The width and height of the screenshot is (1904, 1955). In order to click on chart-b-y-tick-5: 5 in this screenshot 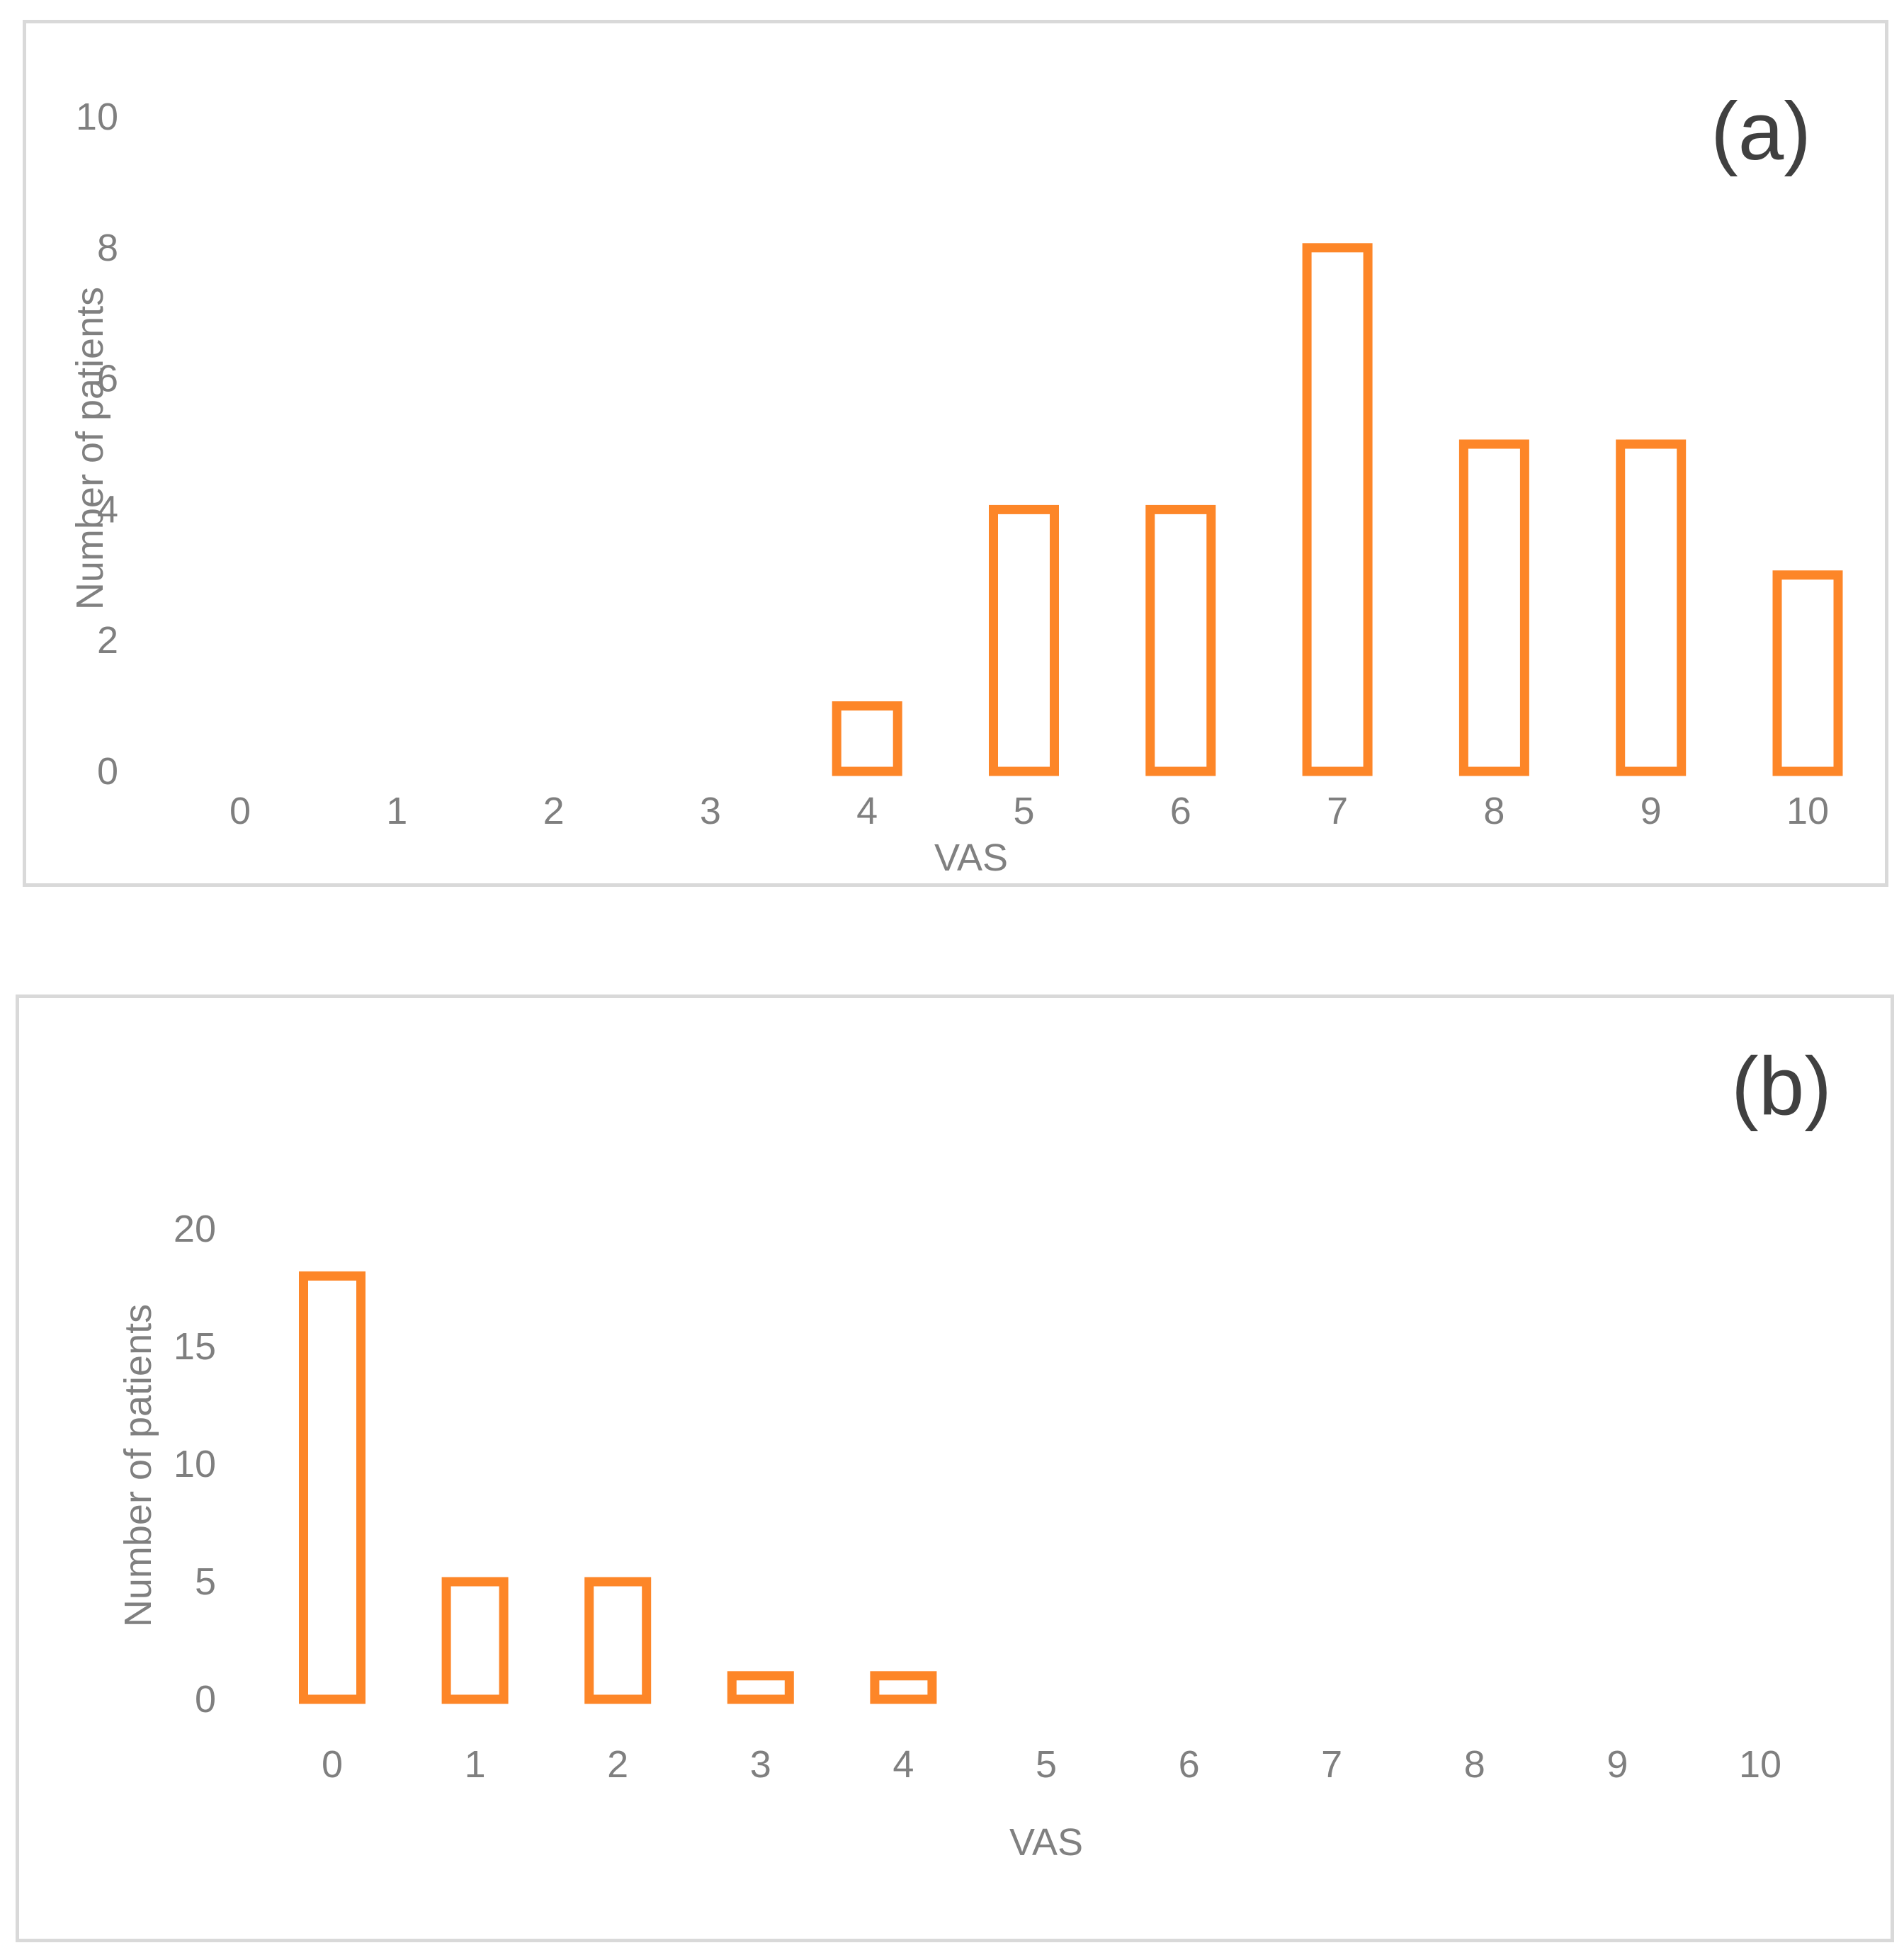, I will do `click(206, 1582)`.